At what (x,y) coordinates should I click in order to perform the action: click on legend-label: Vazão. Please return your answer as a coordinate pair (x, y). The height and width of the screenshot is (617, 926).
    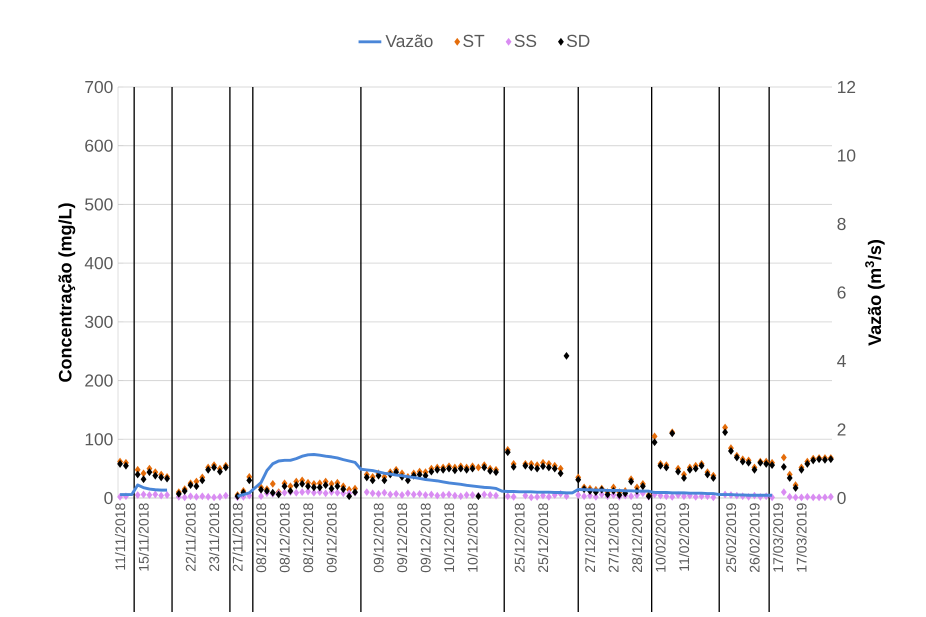
    Looking at the image, I should click on (409, 41).